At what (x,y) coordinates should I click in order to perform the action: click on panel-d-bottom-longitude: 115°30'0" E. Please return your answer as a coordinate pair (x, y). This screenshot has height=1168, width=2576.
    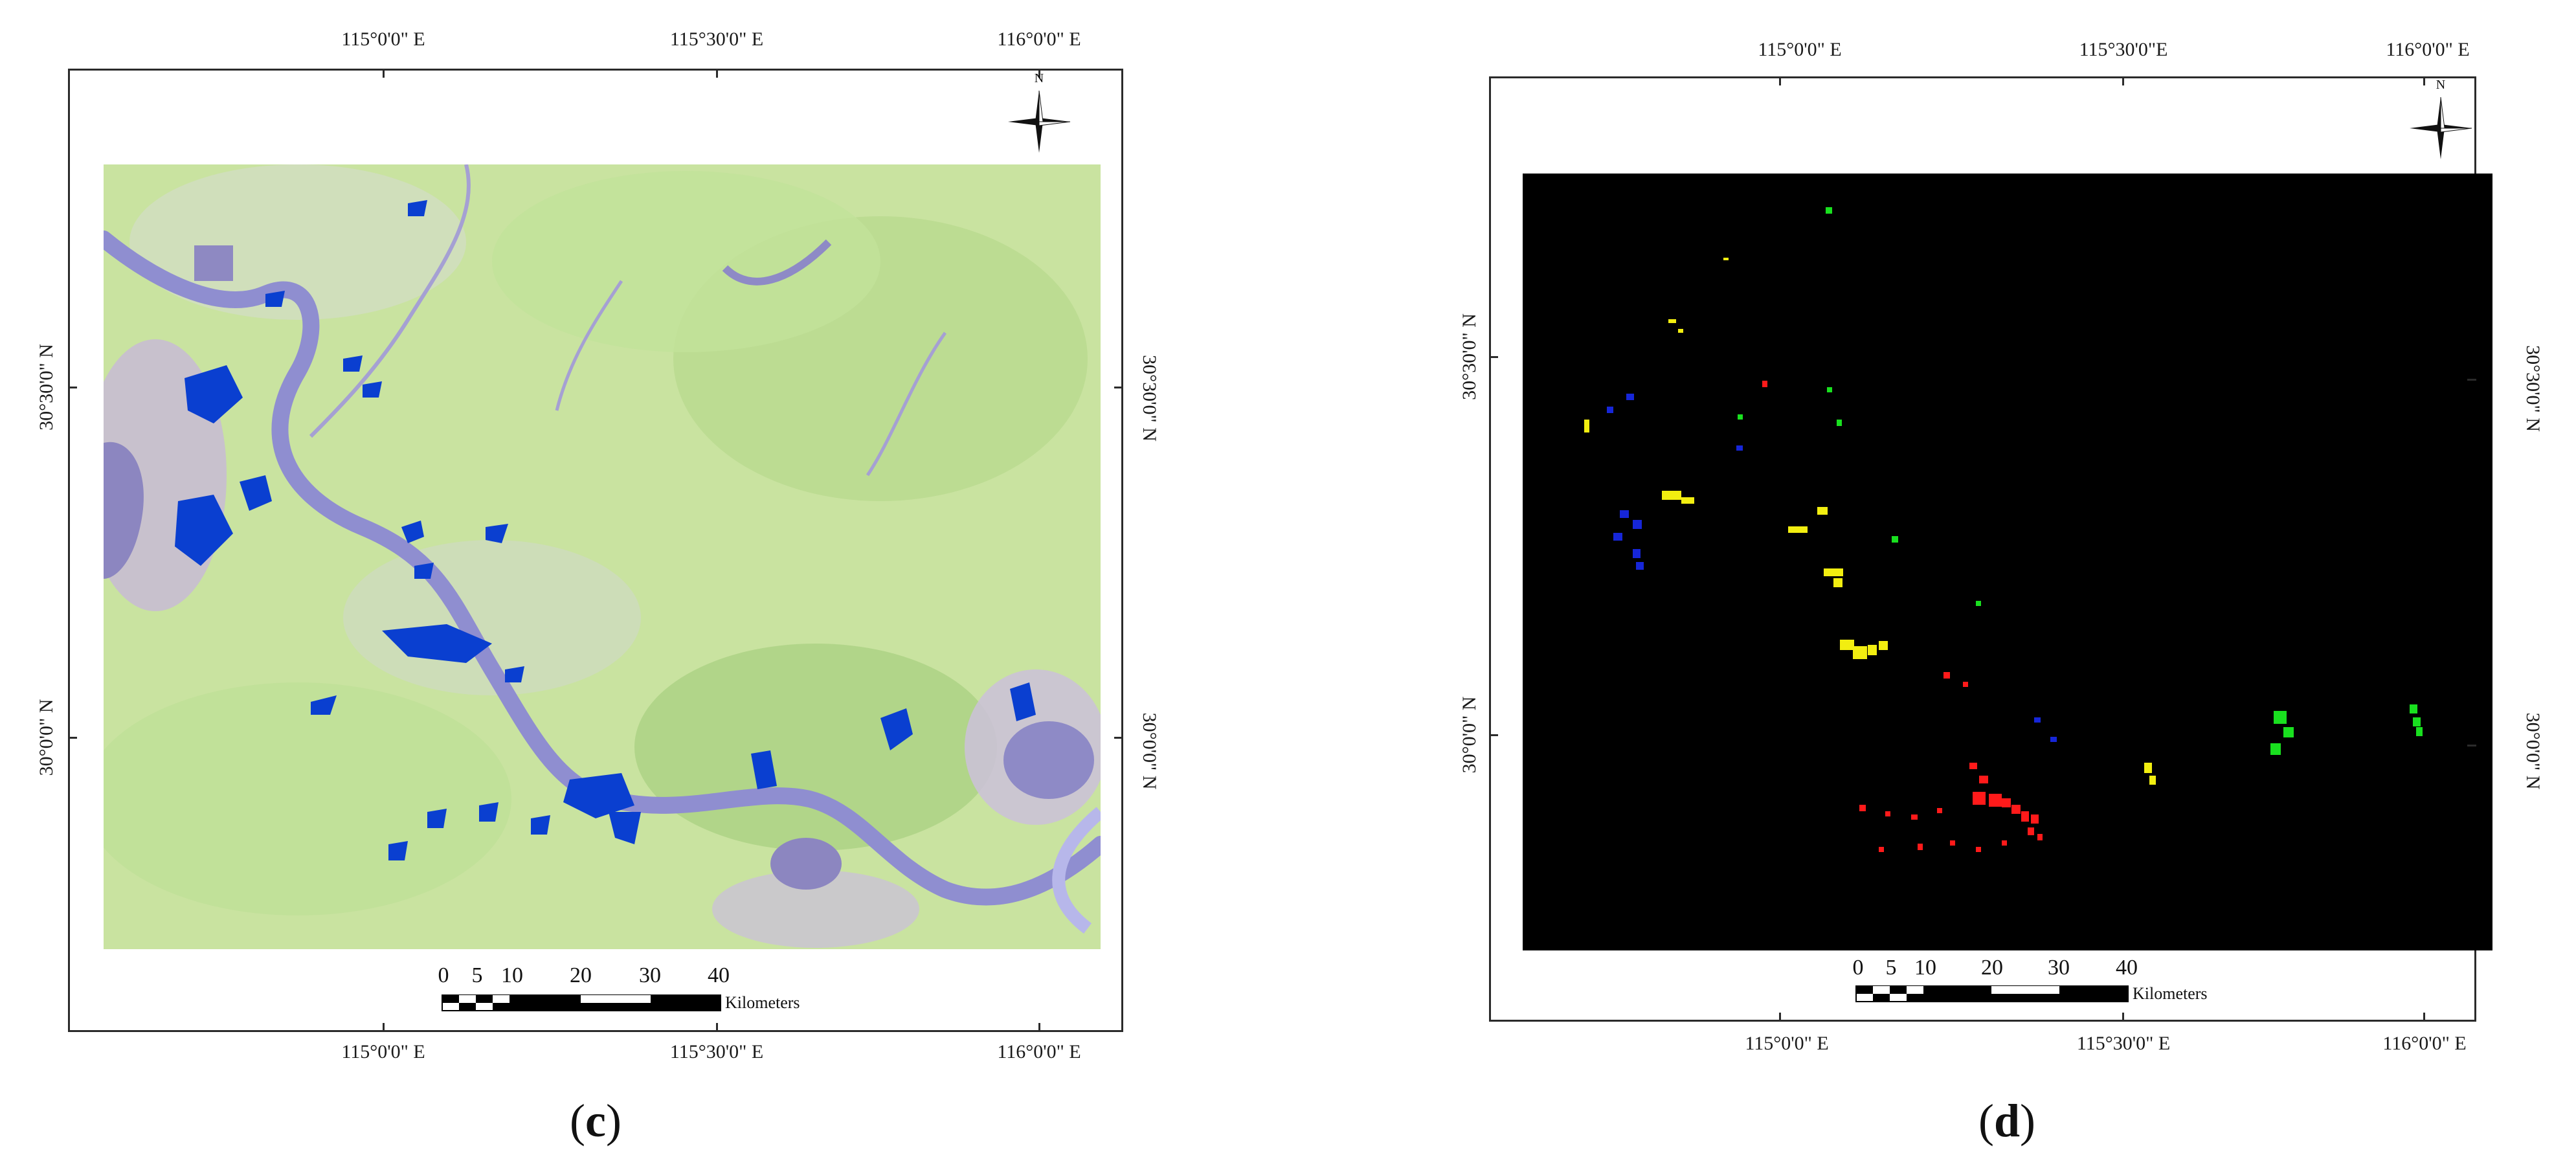
    Looking at the image, I should click on (2123, 1044).